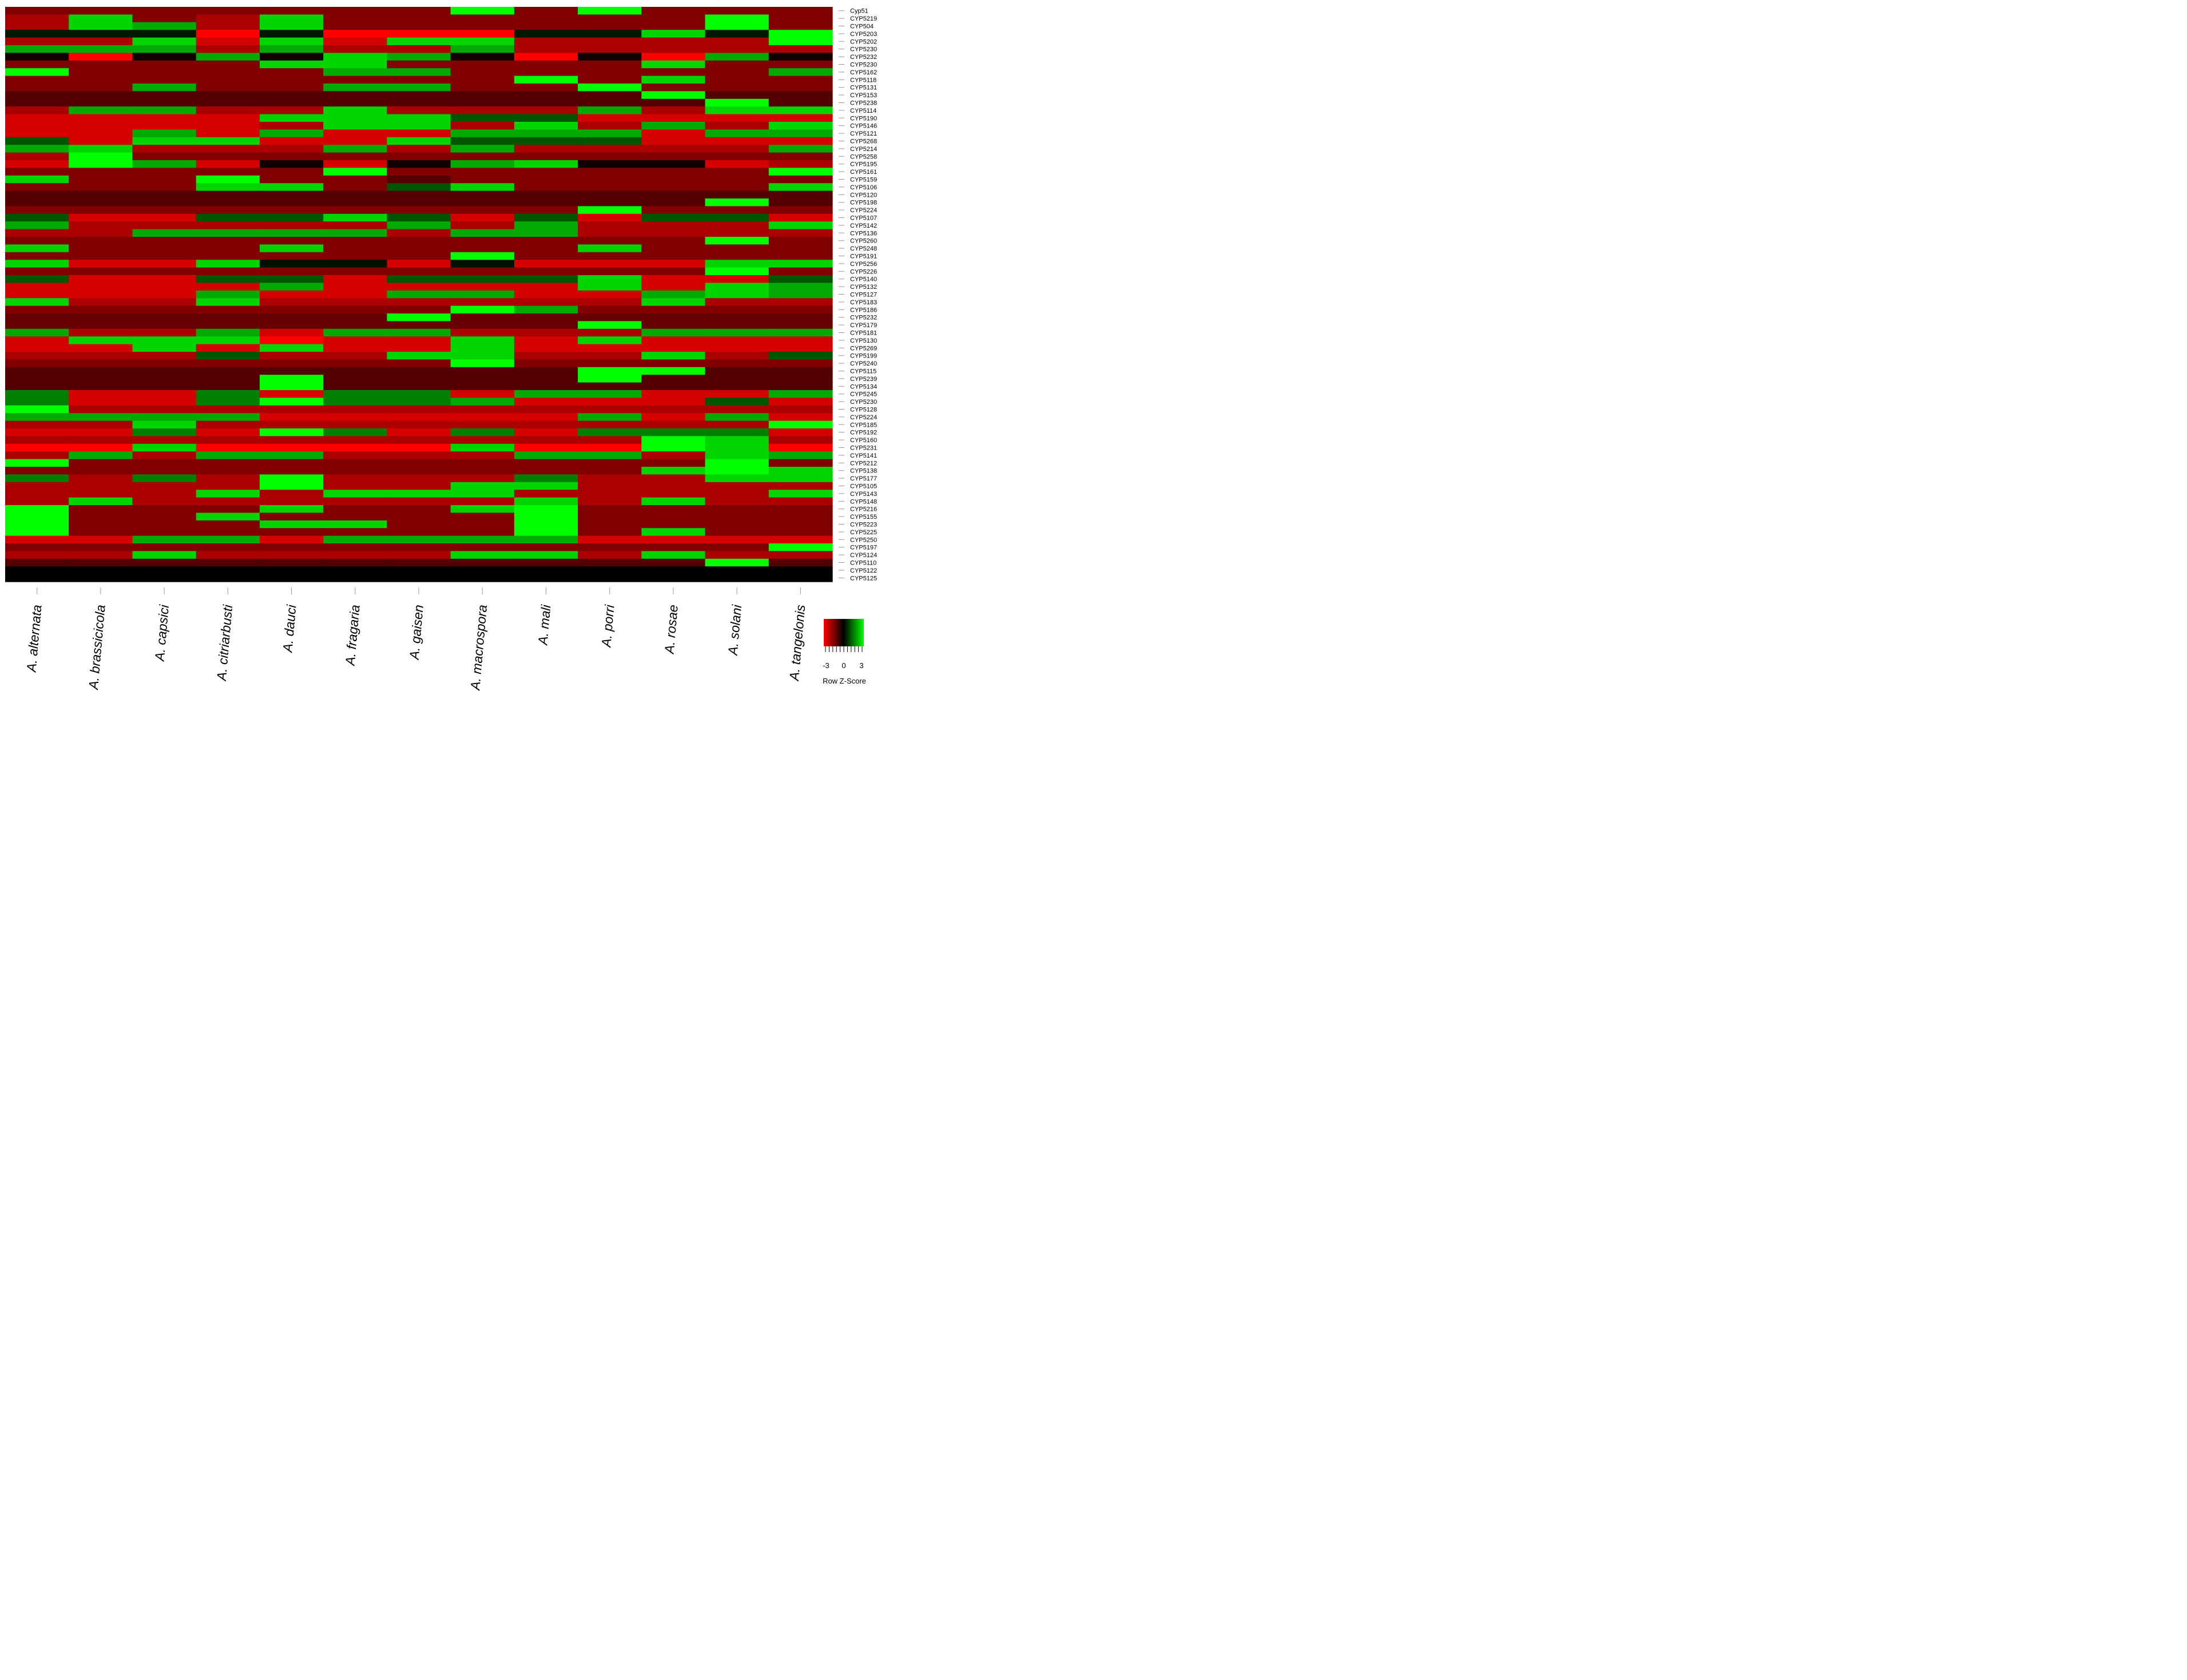 The width and height of the screenshot is (2187, 1680). I want to click on row-label: CYP5142, so click(864, 226).